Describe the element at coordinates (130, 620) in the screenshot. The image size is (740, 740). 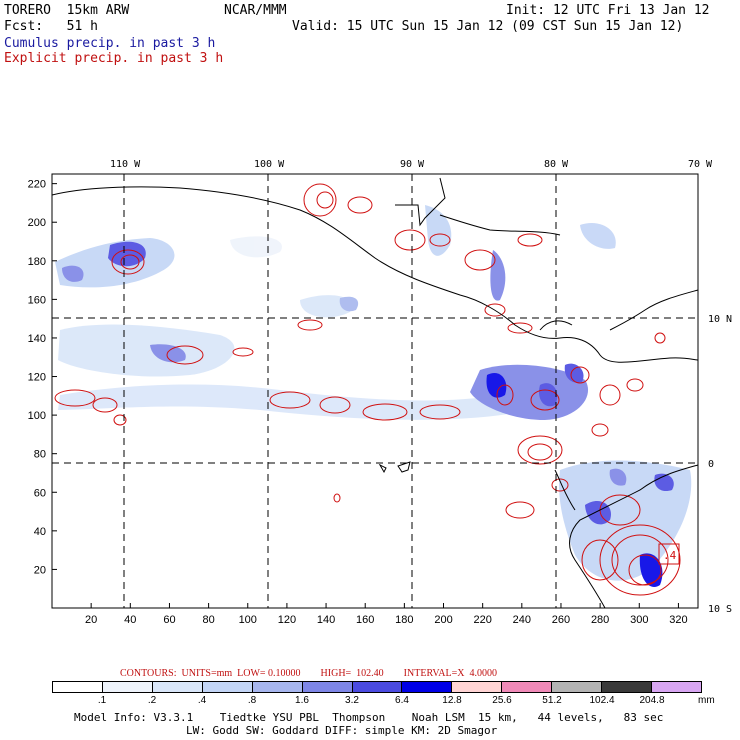
I see `x-tick-label: 40` at that location.